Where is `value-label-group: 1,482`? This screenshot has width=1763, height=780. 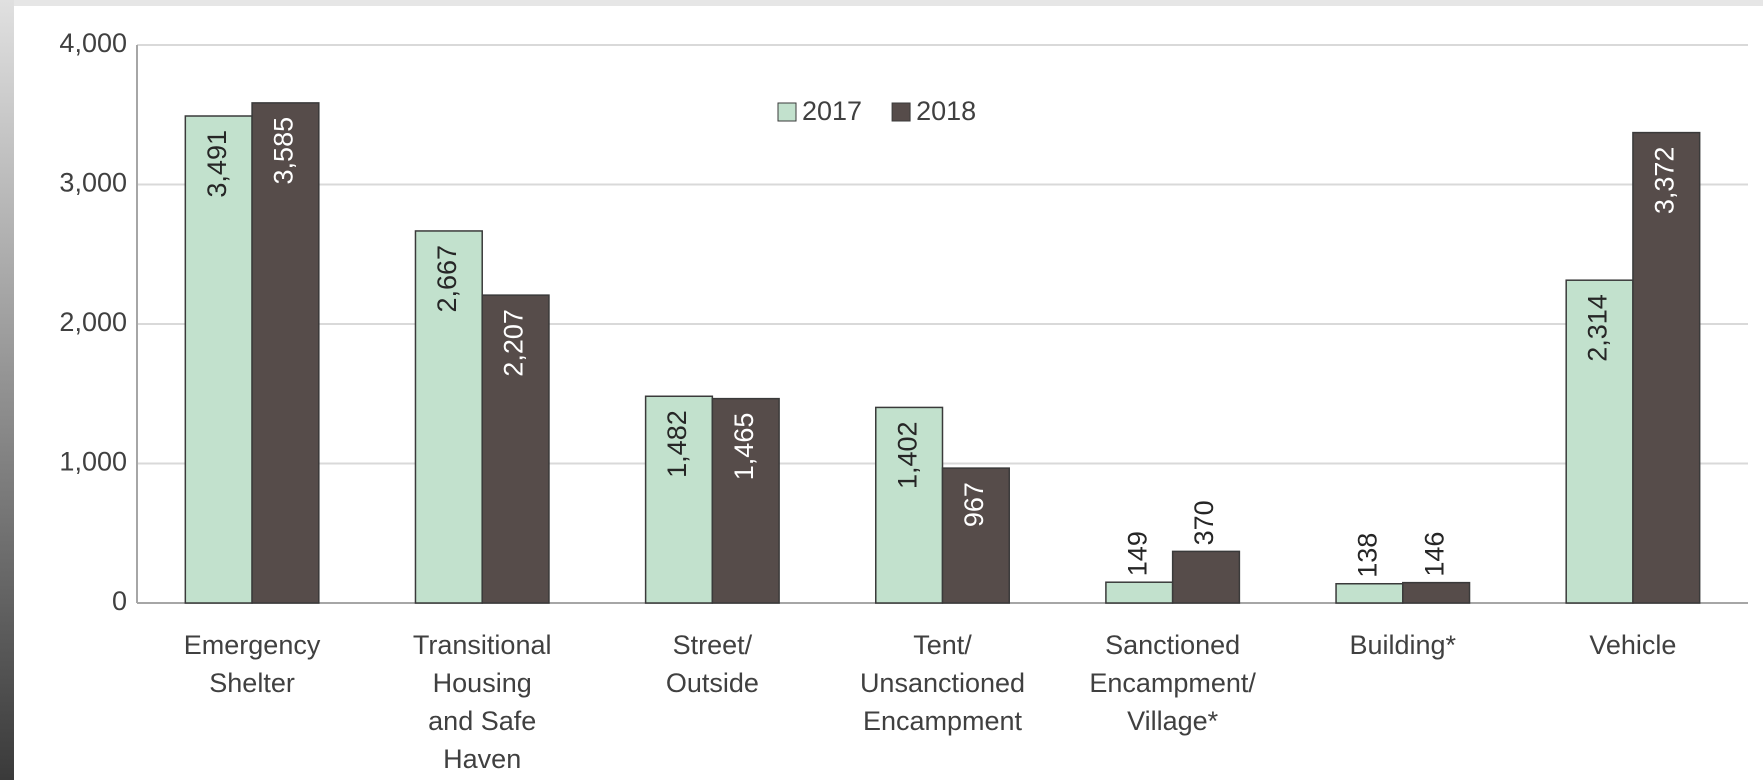
value-label-group: 1,482 is located at coordinates (677, 444).